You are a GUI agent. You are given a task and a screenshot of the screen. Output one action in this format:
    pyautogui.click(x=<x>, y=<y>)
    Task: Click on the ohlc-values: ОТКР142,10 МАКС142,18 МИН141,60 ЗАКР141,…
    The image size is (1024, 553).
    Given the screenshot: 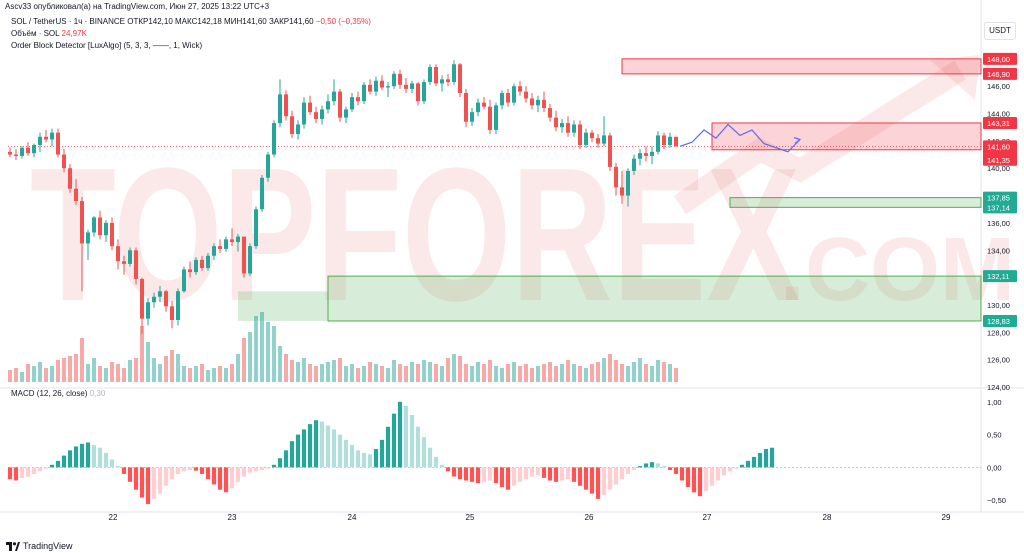 What is the action you would take?
    pyautogui.click(x=220, y=21)
    